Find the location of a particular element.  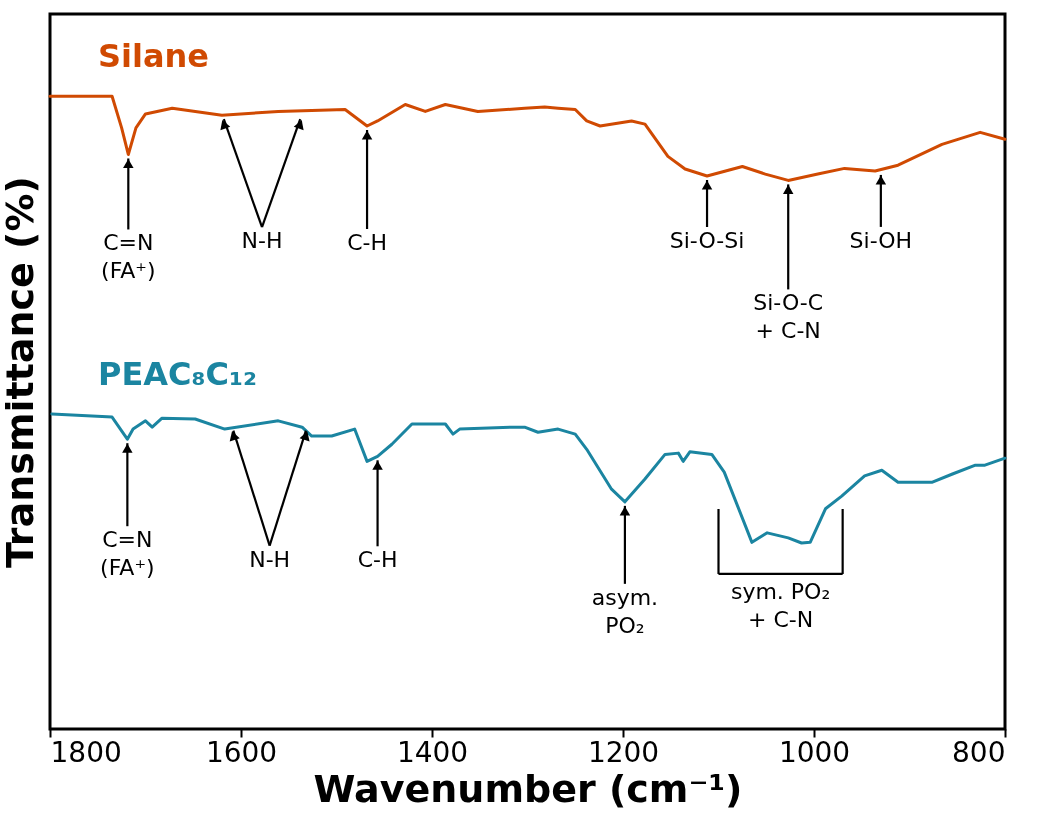

annotation: Si-O-C + C-N is located at coordinates (788, 317).